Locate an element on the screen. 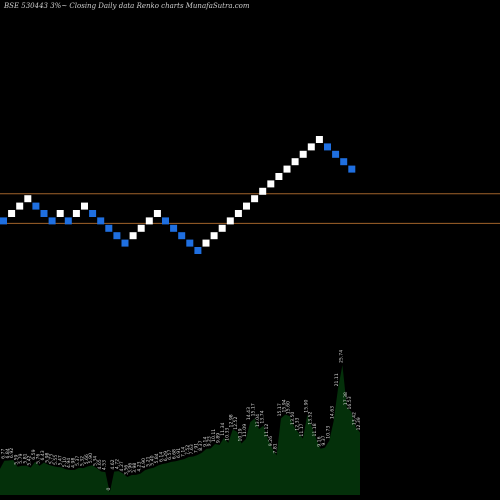 This screenshot has width=500, height=500. volume-label: 4.94 is located at coordinates (69, 463).